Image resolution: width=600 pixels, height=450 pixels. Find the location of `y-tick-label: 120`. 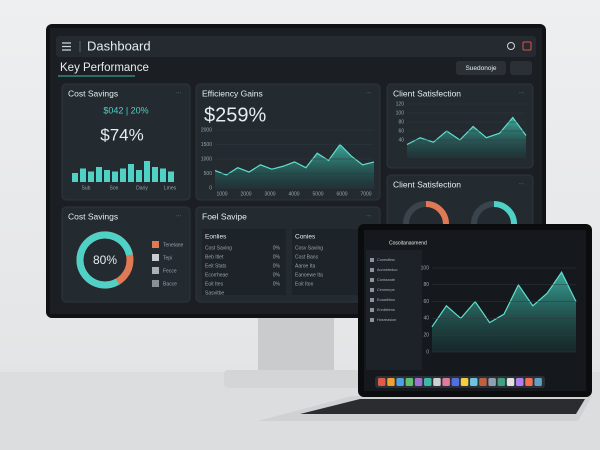

y-tick-label: 120 is located at coordinates (400, 104).